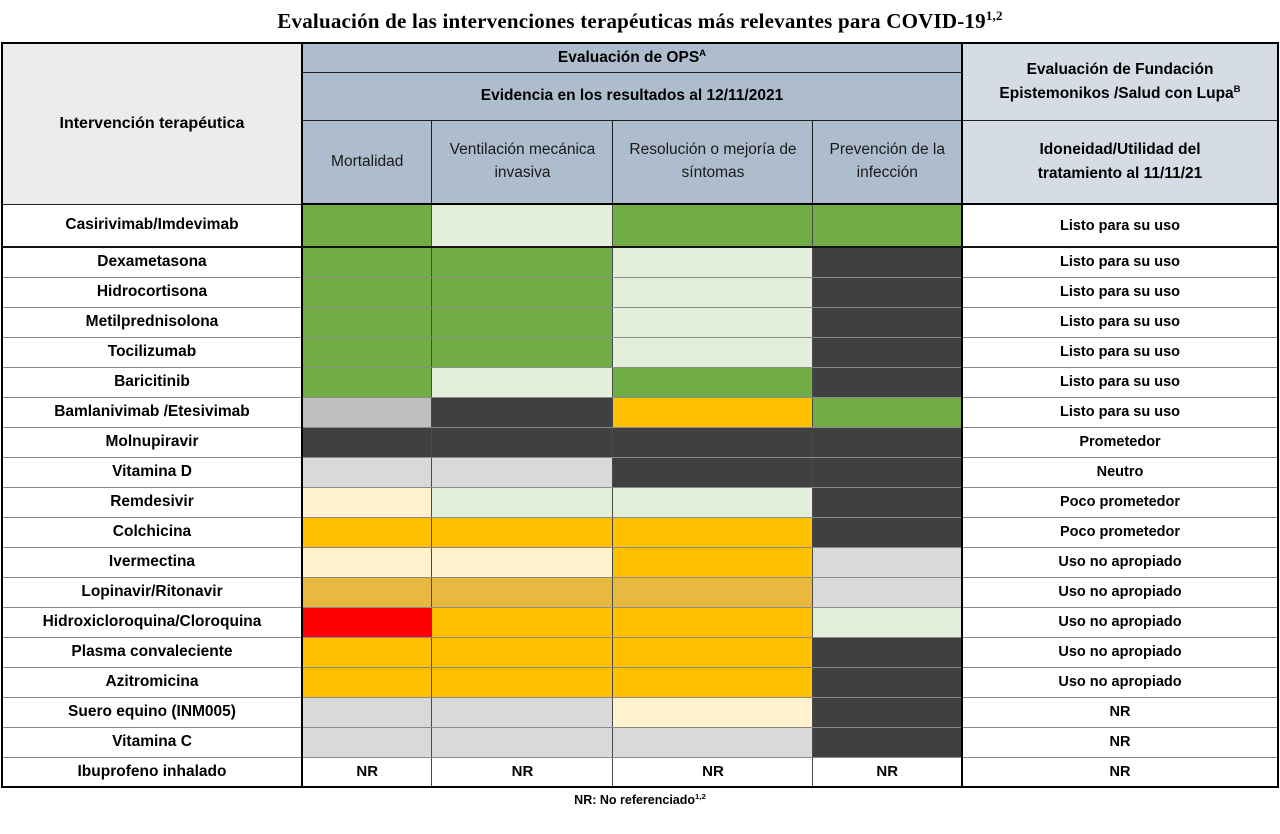 Image resolution: width=1280 pixels, height=834 pixels. I want to click on table-row: Hidrocortisona Listo para su uso, so click(640, 292).